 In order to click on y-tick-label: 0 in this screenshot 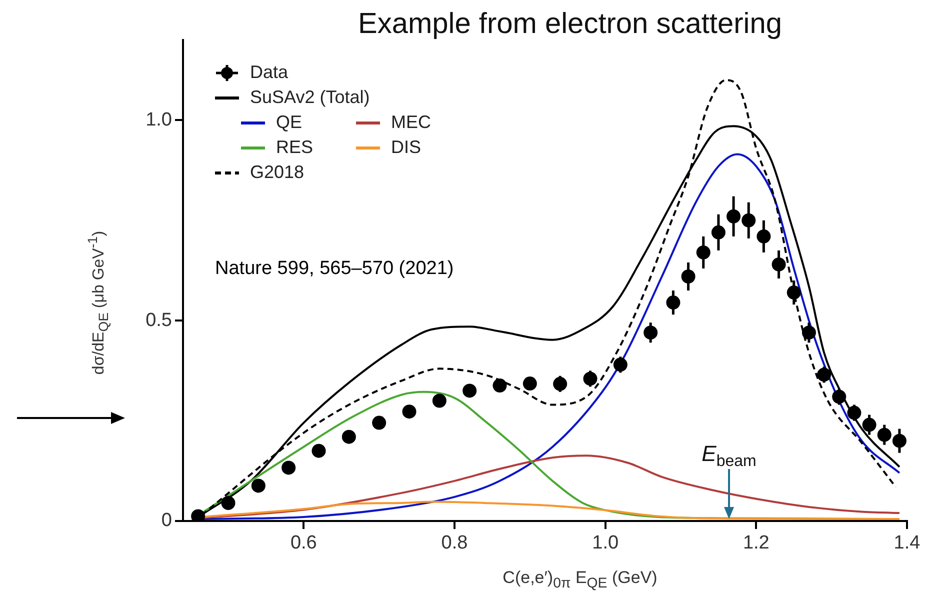, I will do `click(166, 521)`.